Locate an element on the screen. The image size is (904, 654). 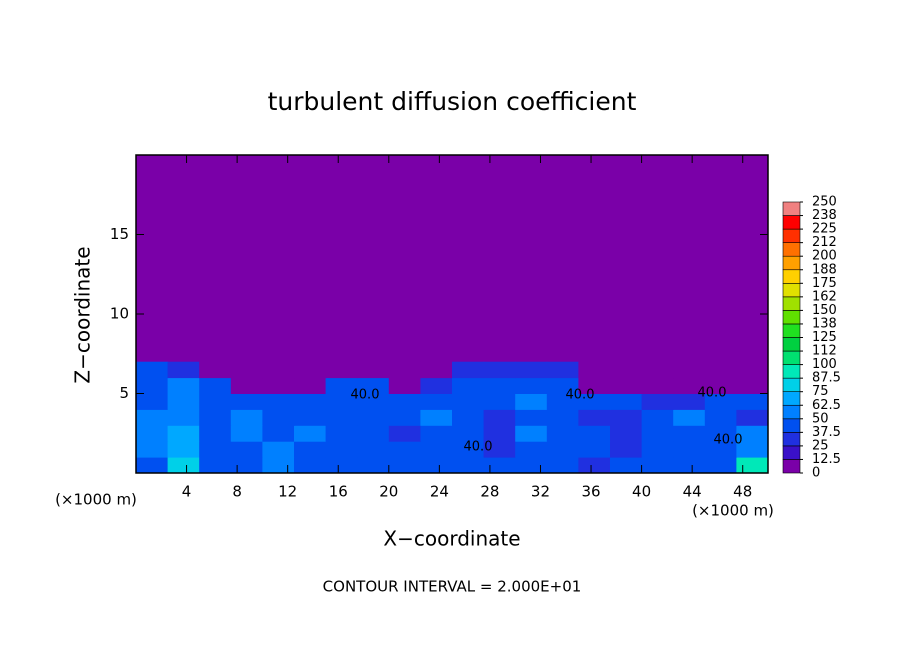
colorbar-label: 138 is located at coordinates (824, 323).